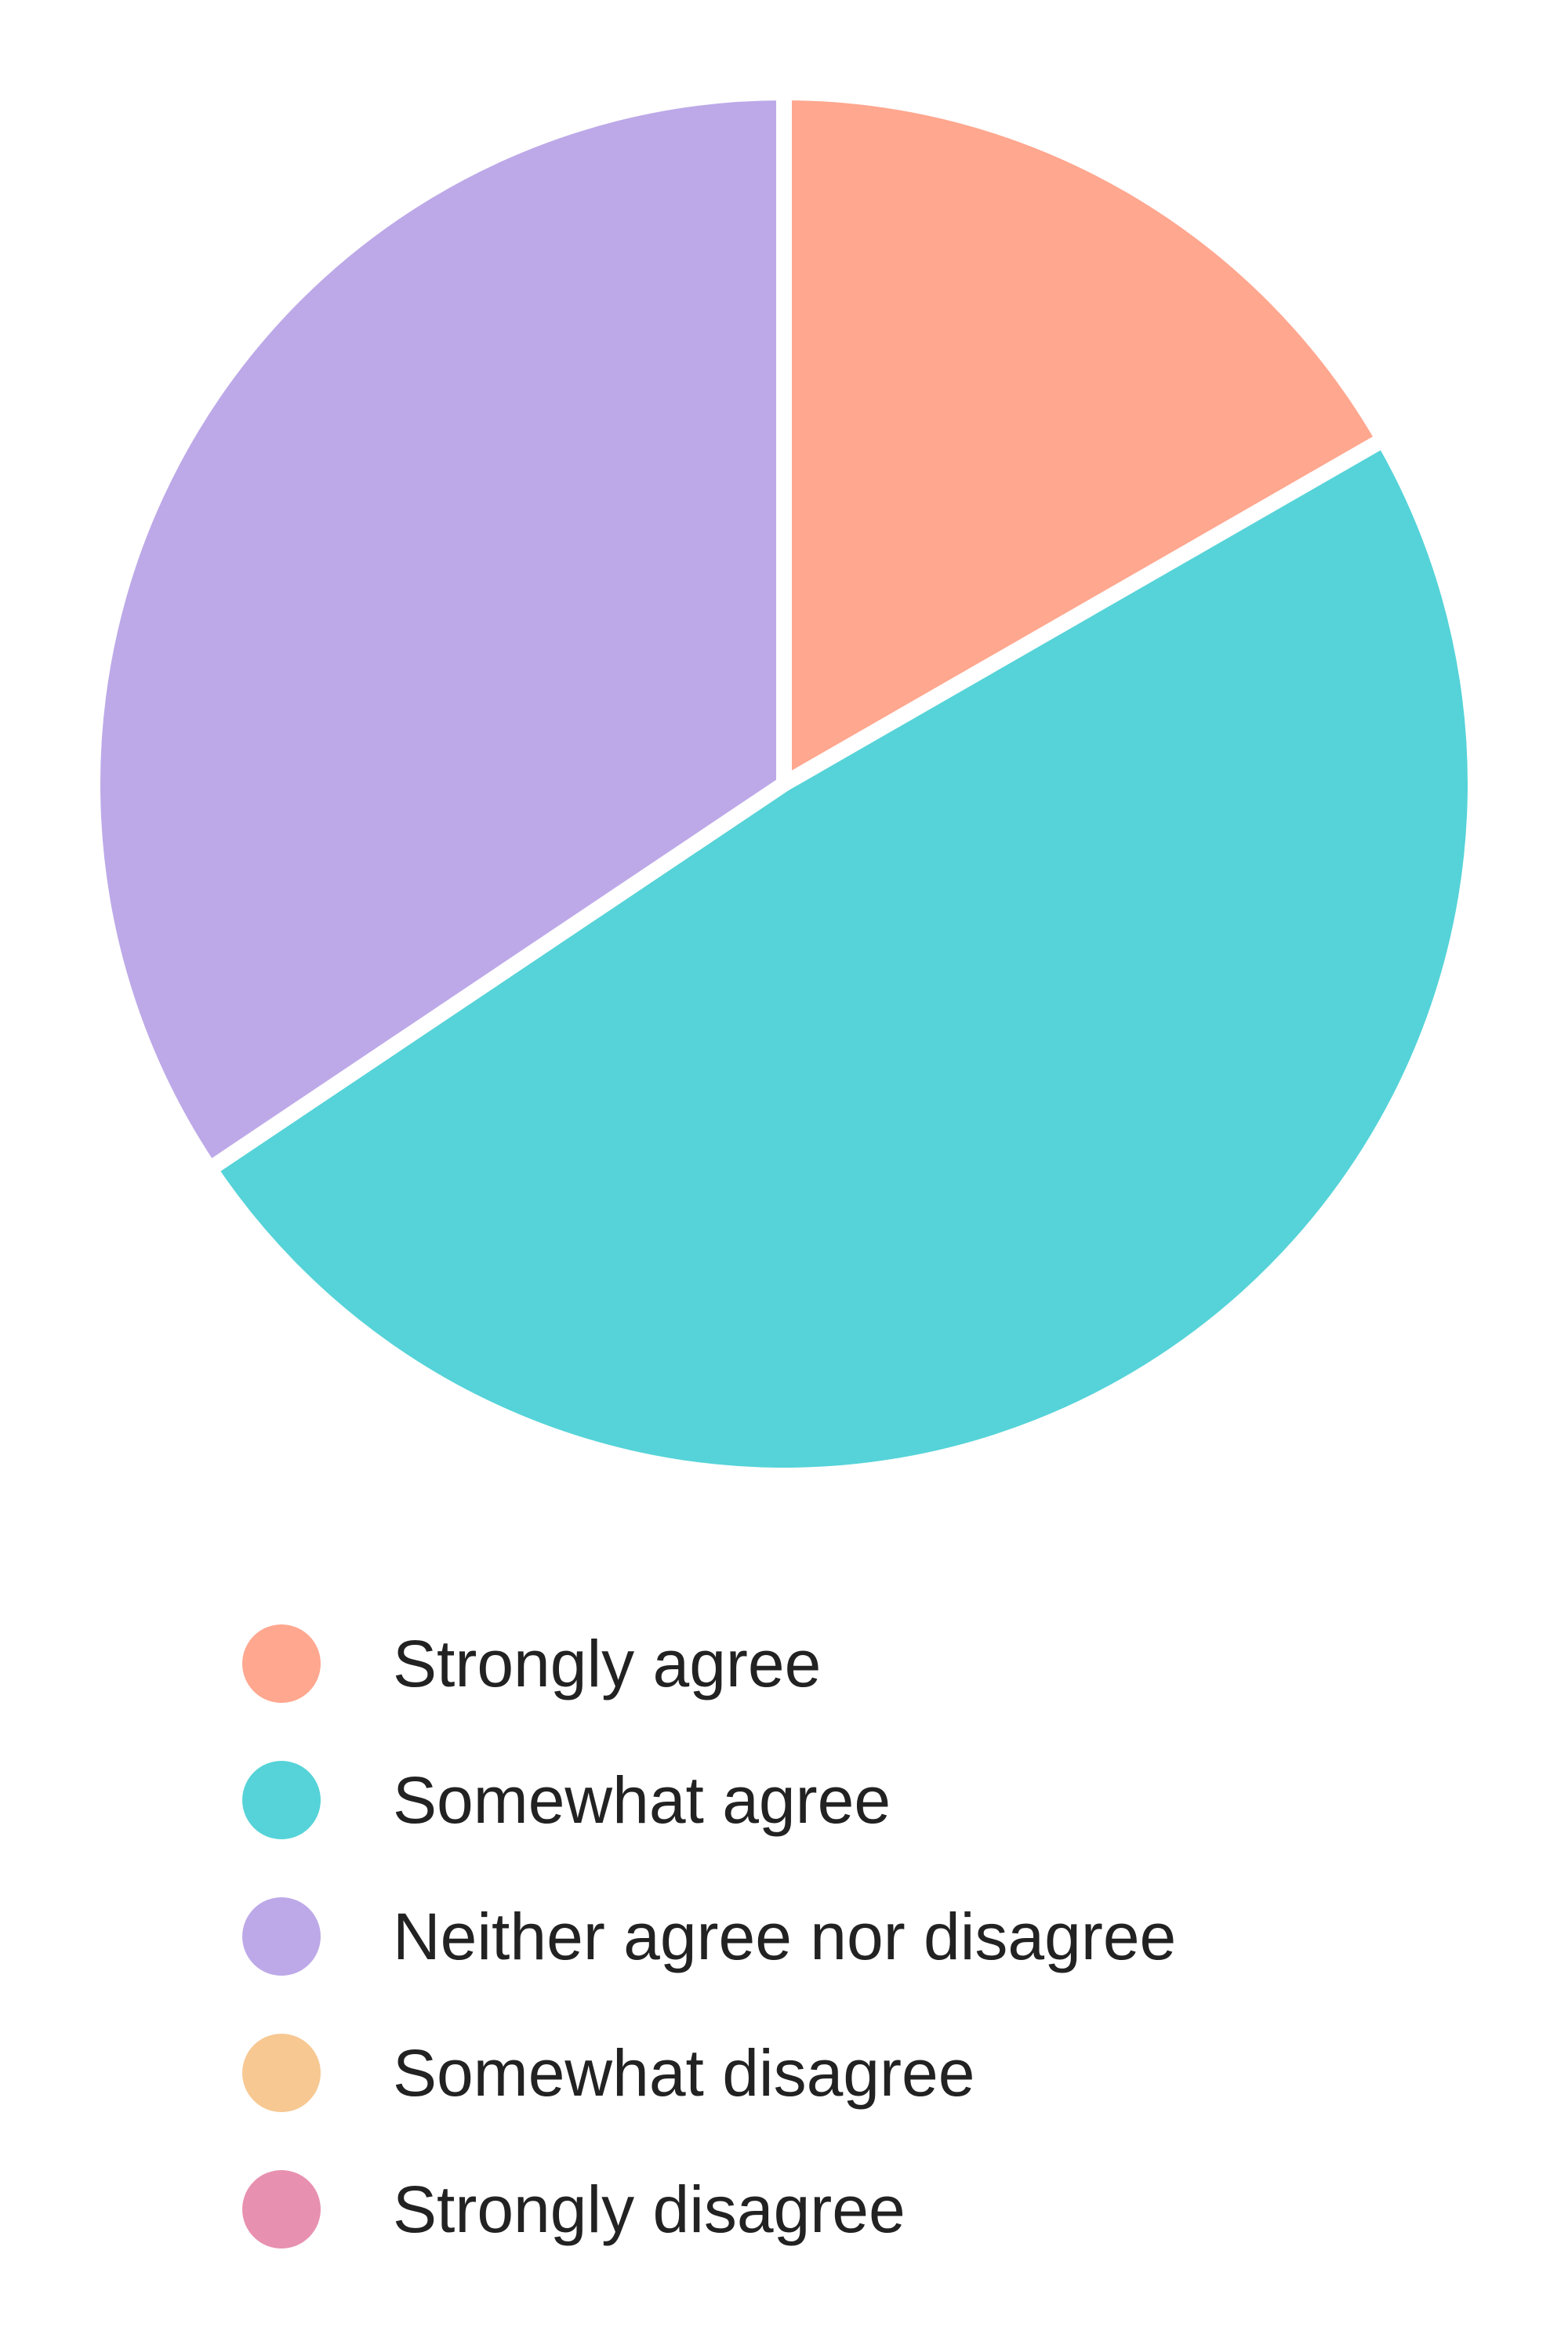  Describe the element at coordinates (1084, 438) in the screenshot. I see `pie-slice-strongly-agree` at that location.